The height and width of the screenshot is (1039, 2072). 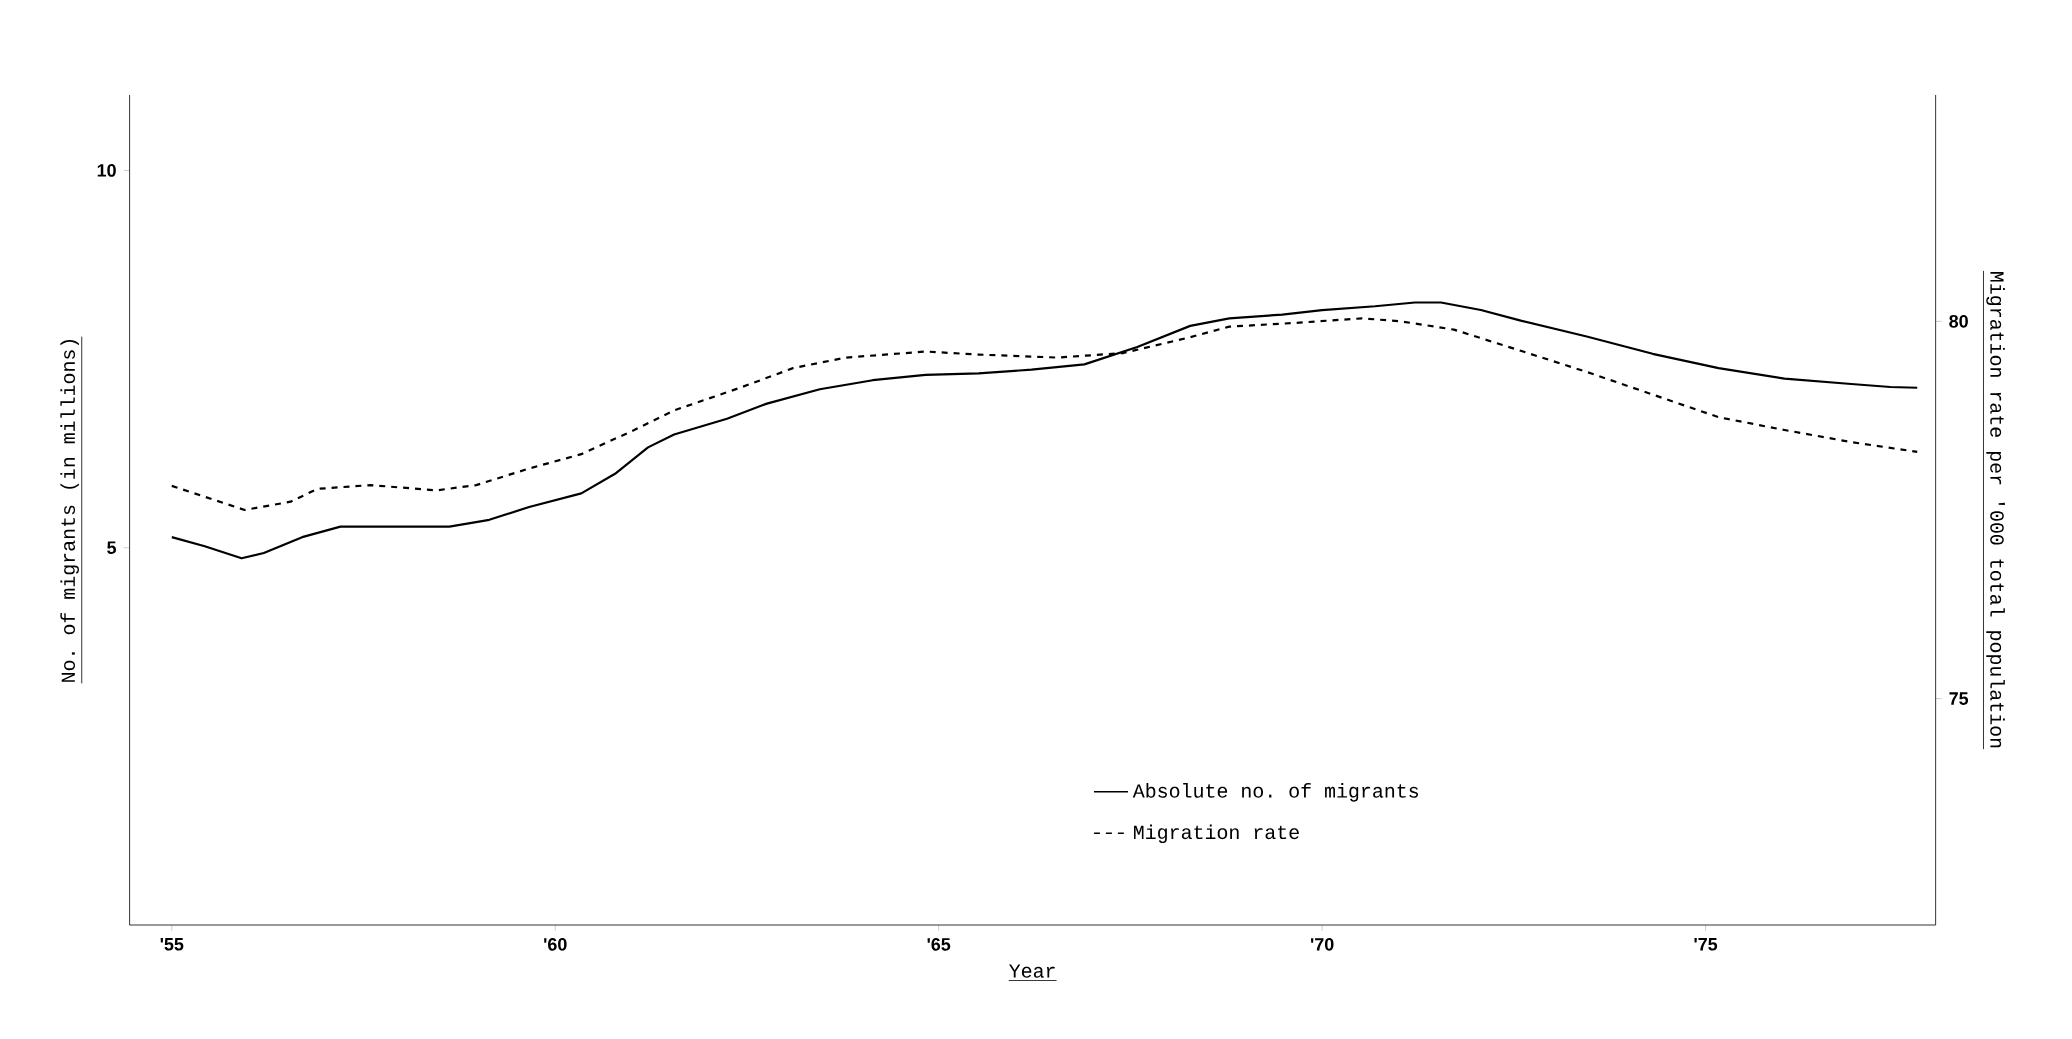 What do you see at coordinates (69, 511) in the screenshot?
I see `y-axis-title: No. of migrants (in millions)` at bounding box center [69, 511].